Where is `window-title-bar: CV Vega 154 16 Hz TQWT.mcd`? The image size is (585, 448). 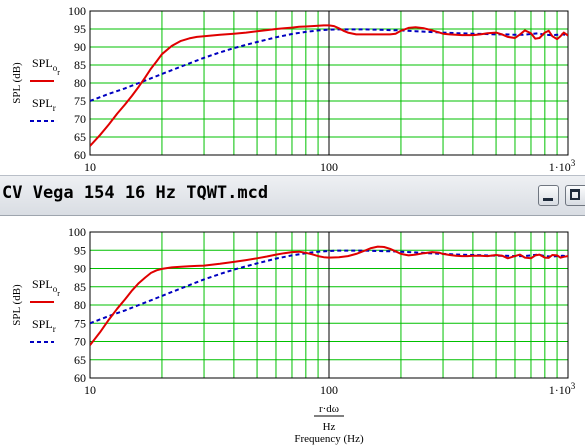 window-title-bar: CV Vega 154 16 Hz TQWT.mcd is located at coordinates (292, 195).